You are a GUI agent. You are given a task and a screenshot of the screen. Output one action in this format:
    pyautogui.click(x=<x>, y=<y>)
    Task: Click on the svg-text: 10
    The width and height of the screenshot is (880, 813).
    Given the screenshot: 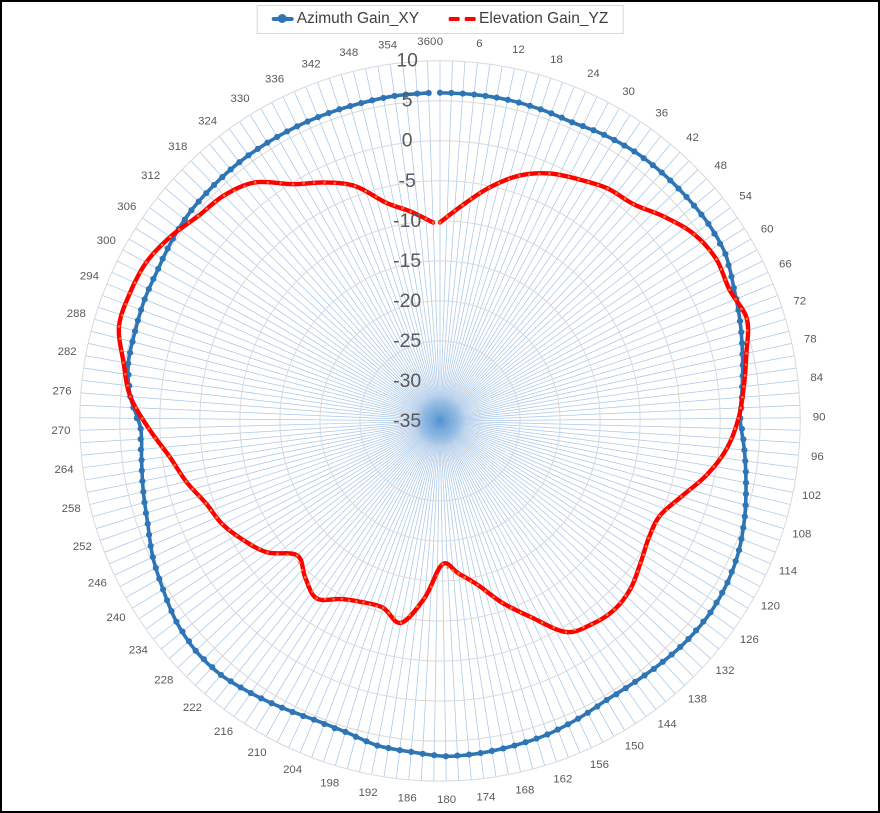 What is the action you would take?
    pyautogui.click(x=407, y=61)
    